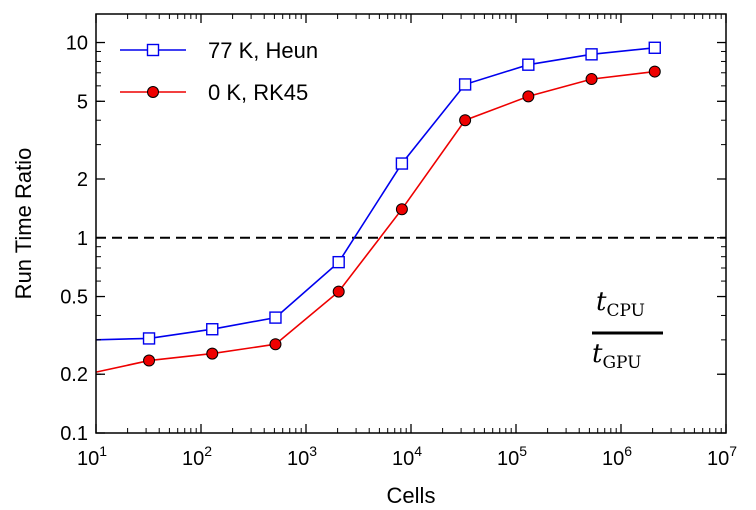  What do you see at coordinates (733, 451) in the screenshot?
I see `x-tick-exponent: 7` at bounding box center [733, 451].